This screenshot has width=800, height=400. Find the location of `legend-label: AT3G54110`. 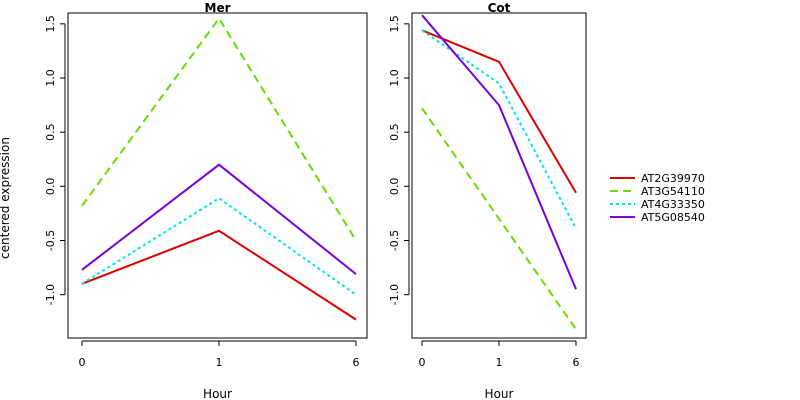

legend-label: AT3G54110 is located at coordinates (673, 191).